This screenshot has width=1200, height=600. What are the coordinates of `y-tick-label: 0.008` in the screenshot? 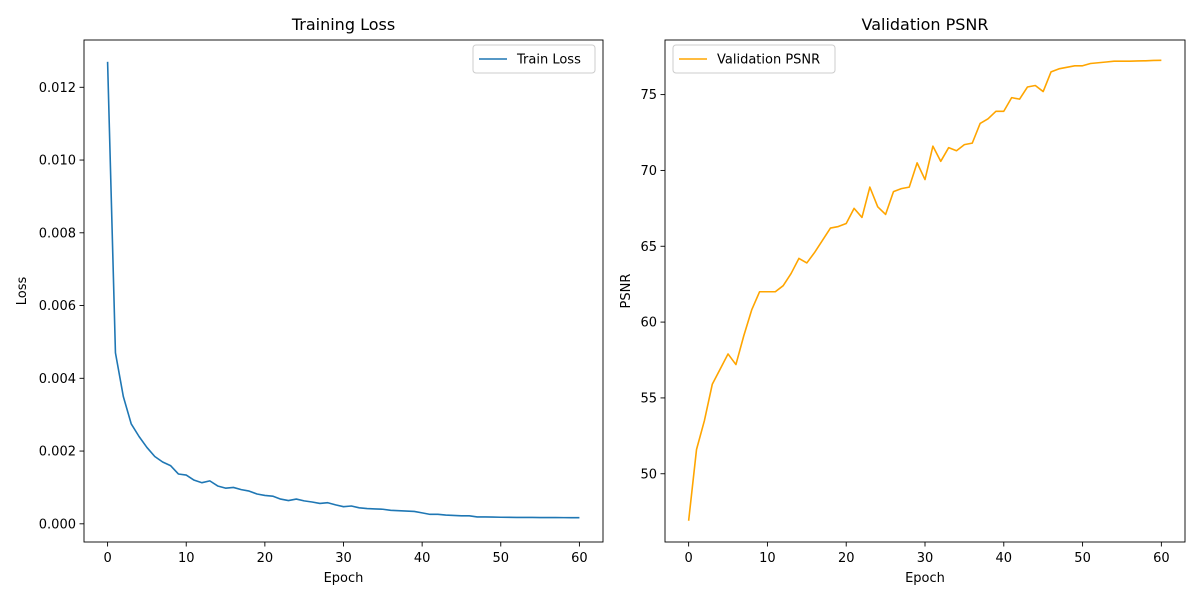 It's located at (57, 233).